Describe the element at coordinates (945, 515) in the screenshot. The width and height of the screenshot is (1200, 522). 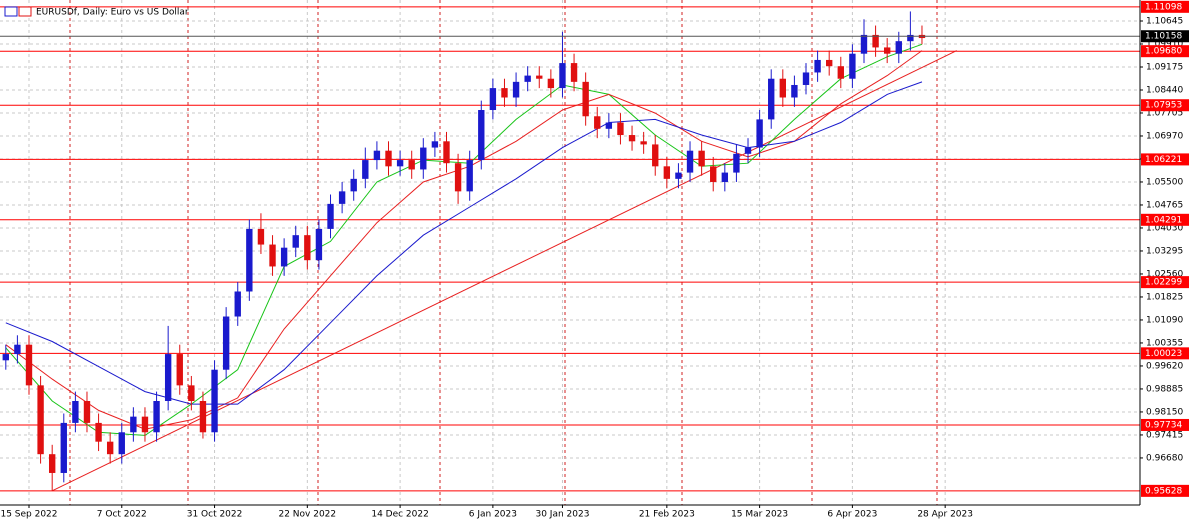
I see `x-tick-label: 28 Apr 2023` at that location.